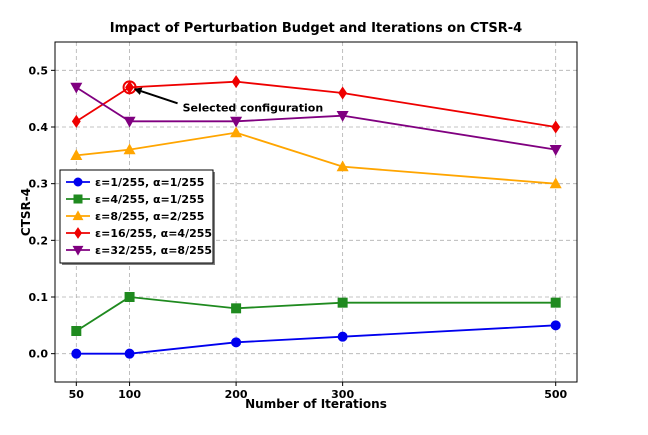 The image size is (648, 435). Describe the element at coordinates (39, 184) in the screenshot. I see `y-tick-label: 0.3` at that location.